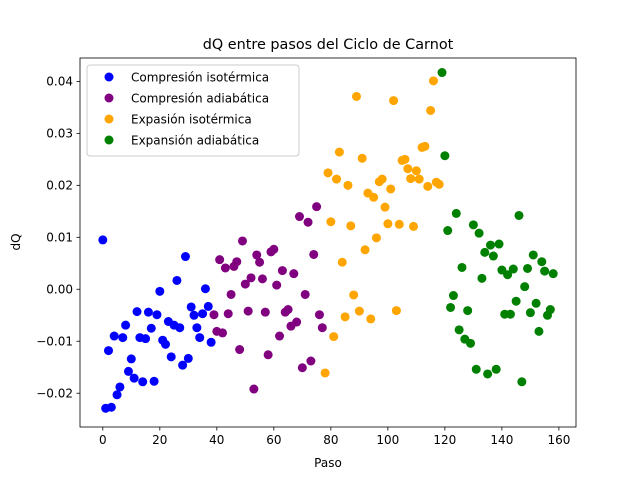 The image size is (640, 484). Describe the element at coordinates (54, 342) in the screenshot. I see `y-tick-label: −0.01` at that location.